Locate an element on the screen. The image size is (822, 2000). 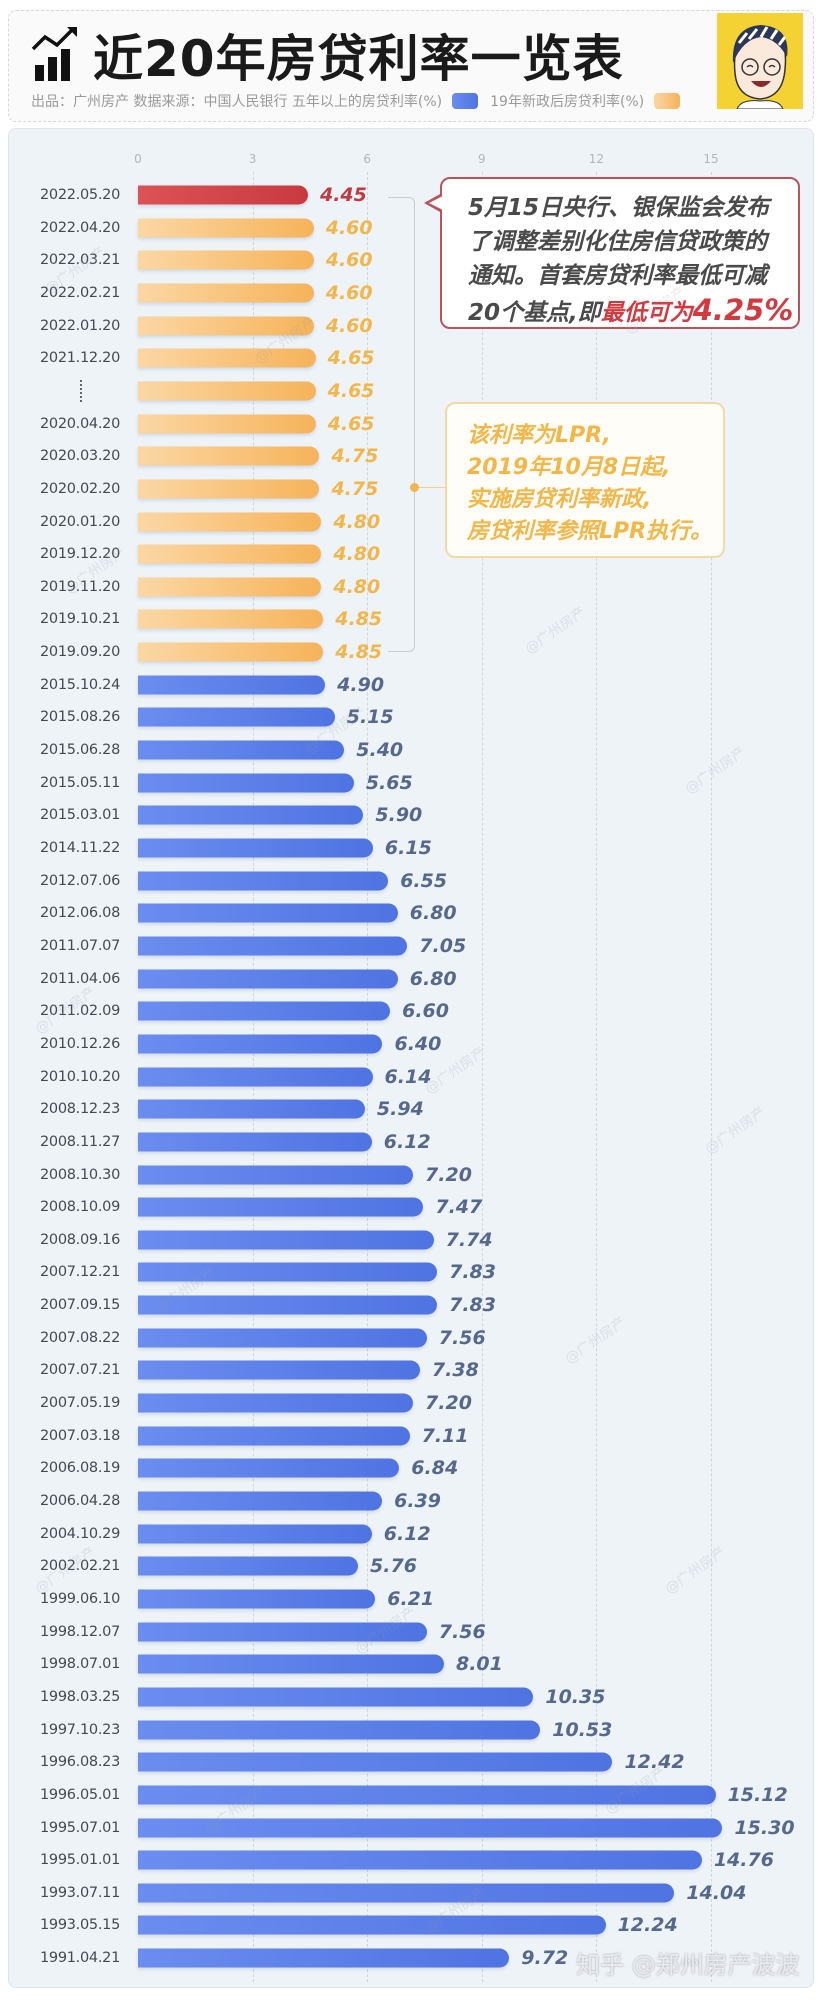
value-label: 5.90 is located at coordinates (399, 815).